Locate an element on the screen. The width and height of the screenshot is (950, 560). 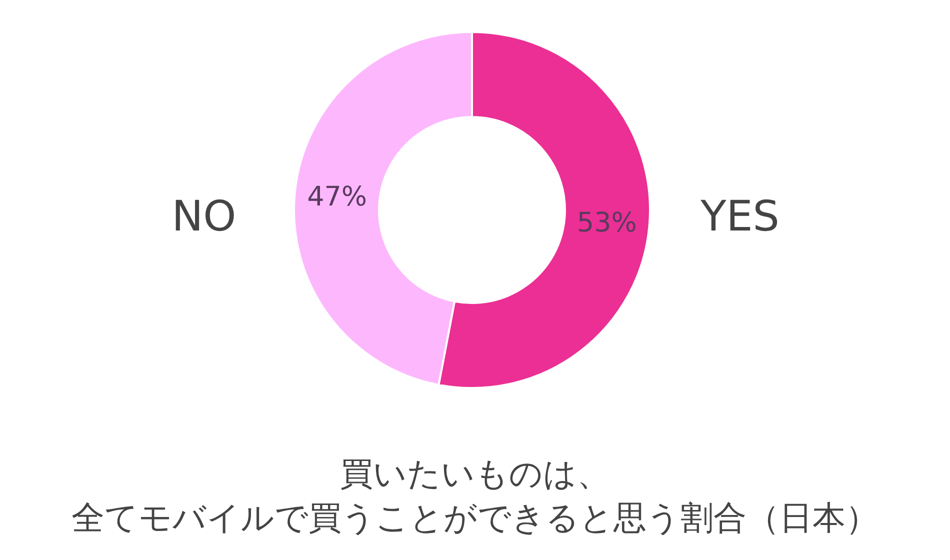
slice-label: NO is located at coordinates (204, 216).